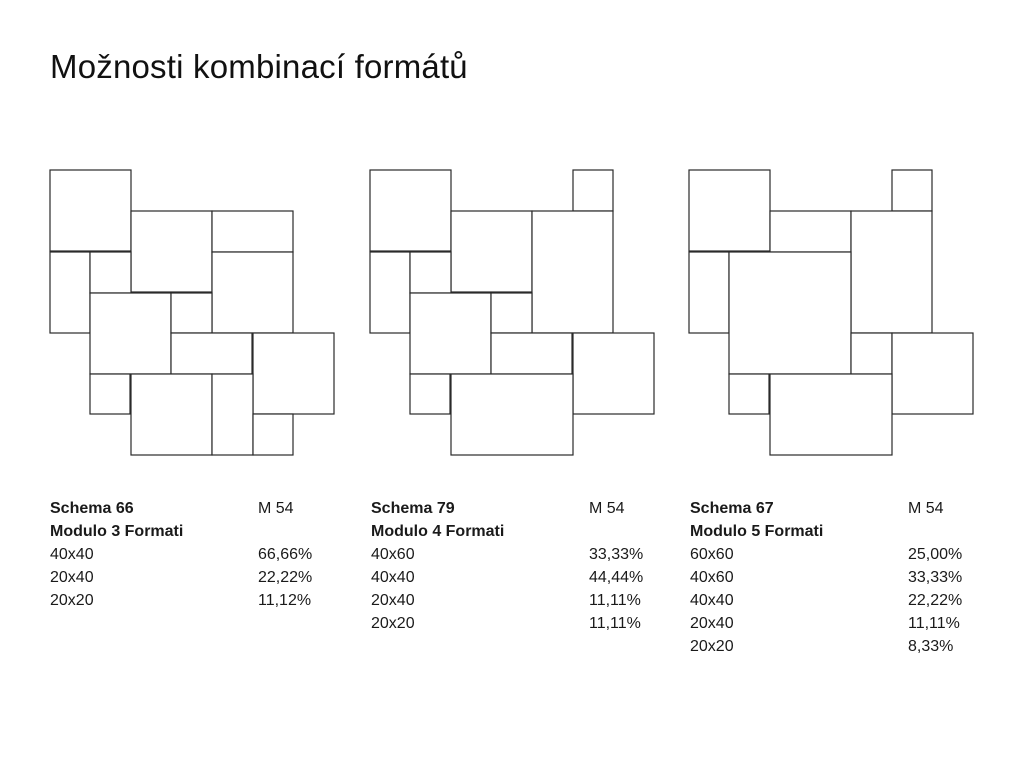 This screenshot has width=1024, height=768. What do you see at coordinates (190, 577) in the screenshot?
I see `format-row: 20x40 22,22%` at bounding box center [190, 577].